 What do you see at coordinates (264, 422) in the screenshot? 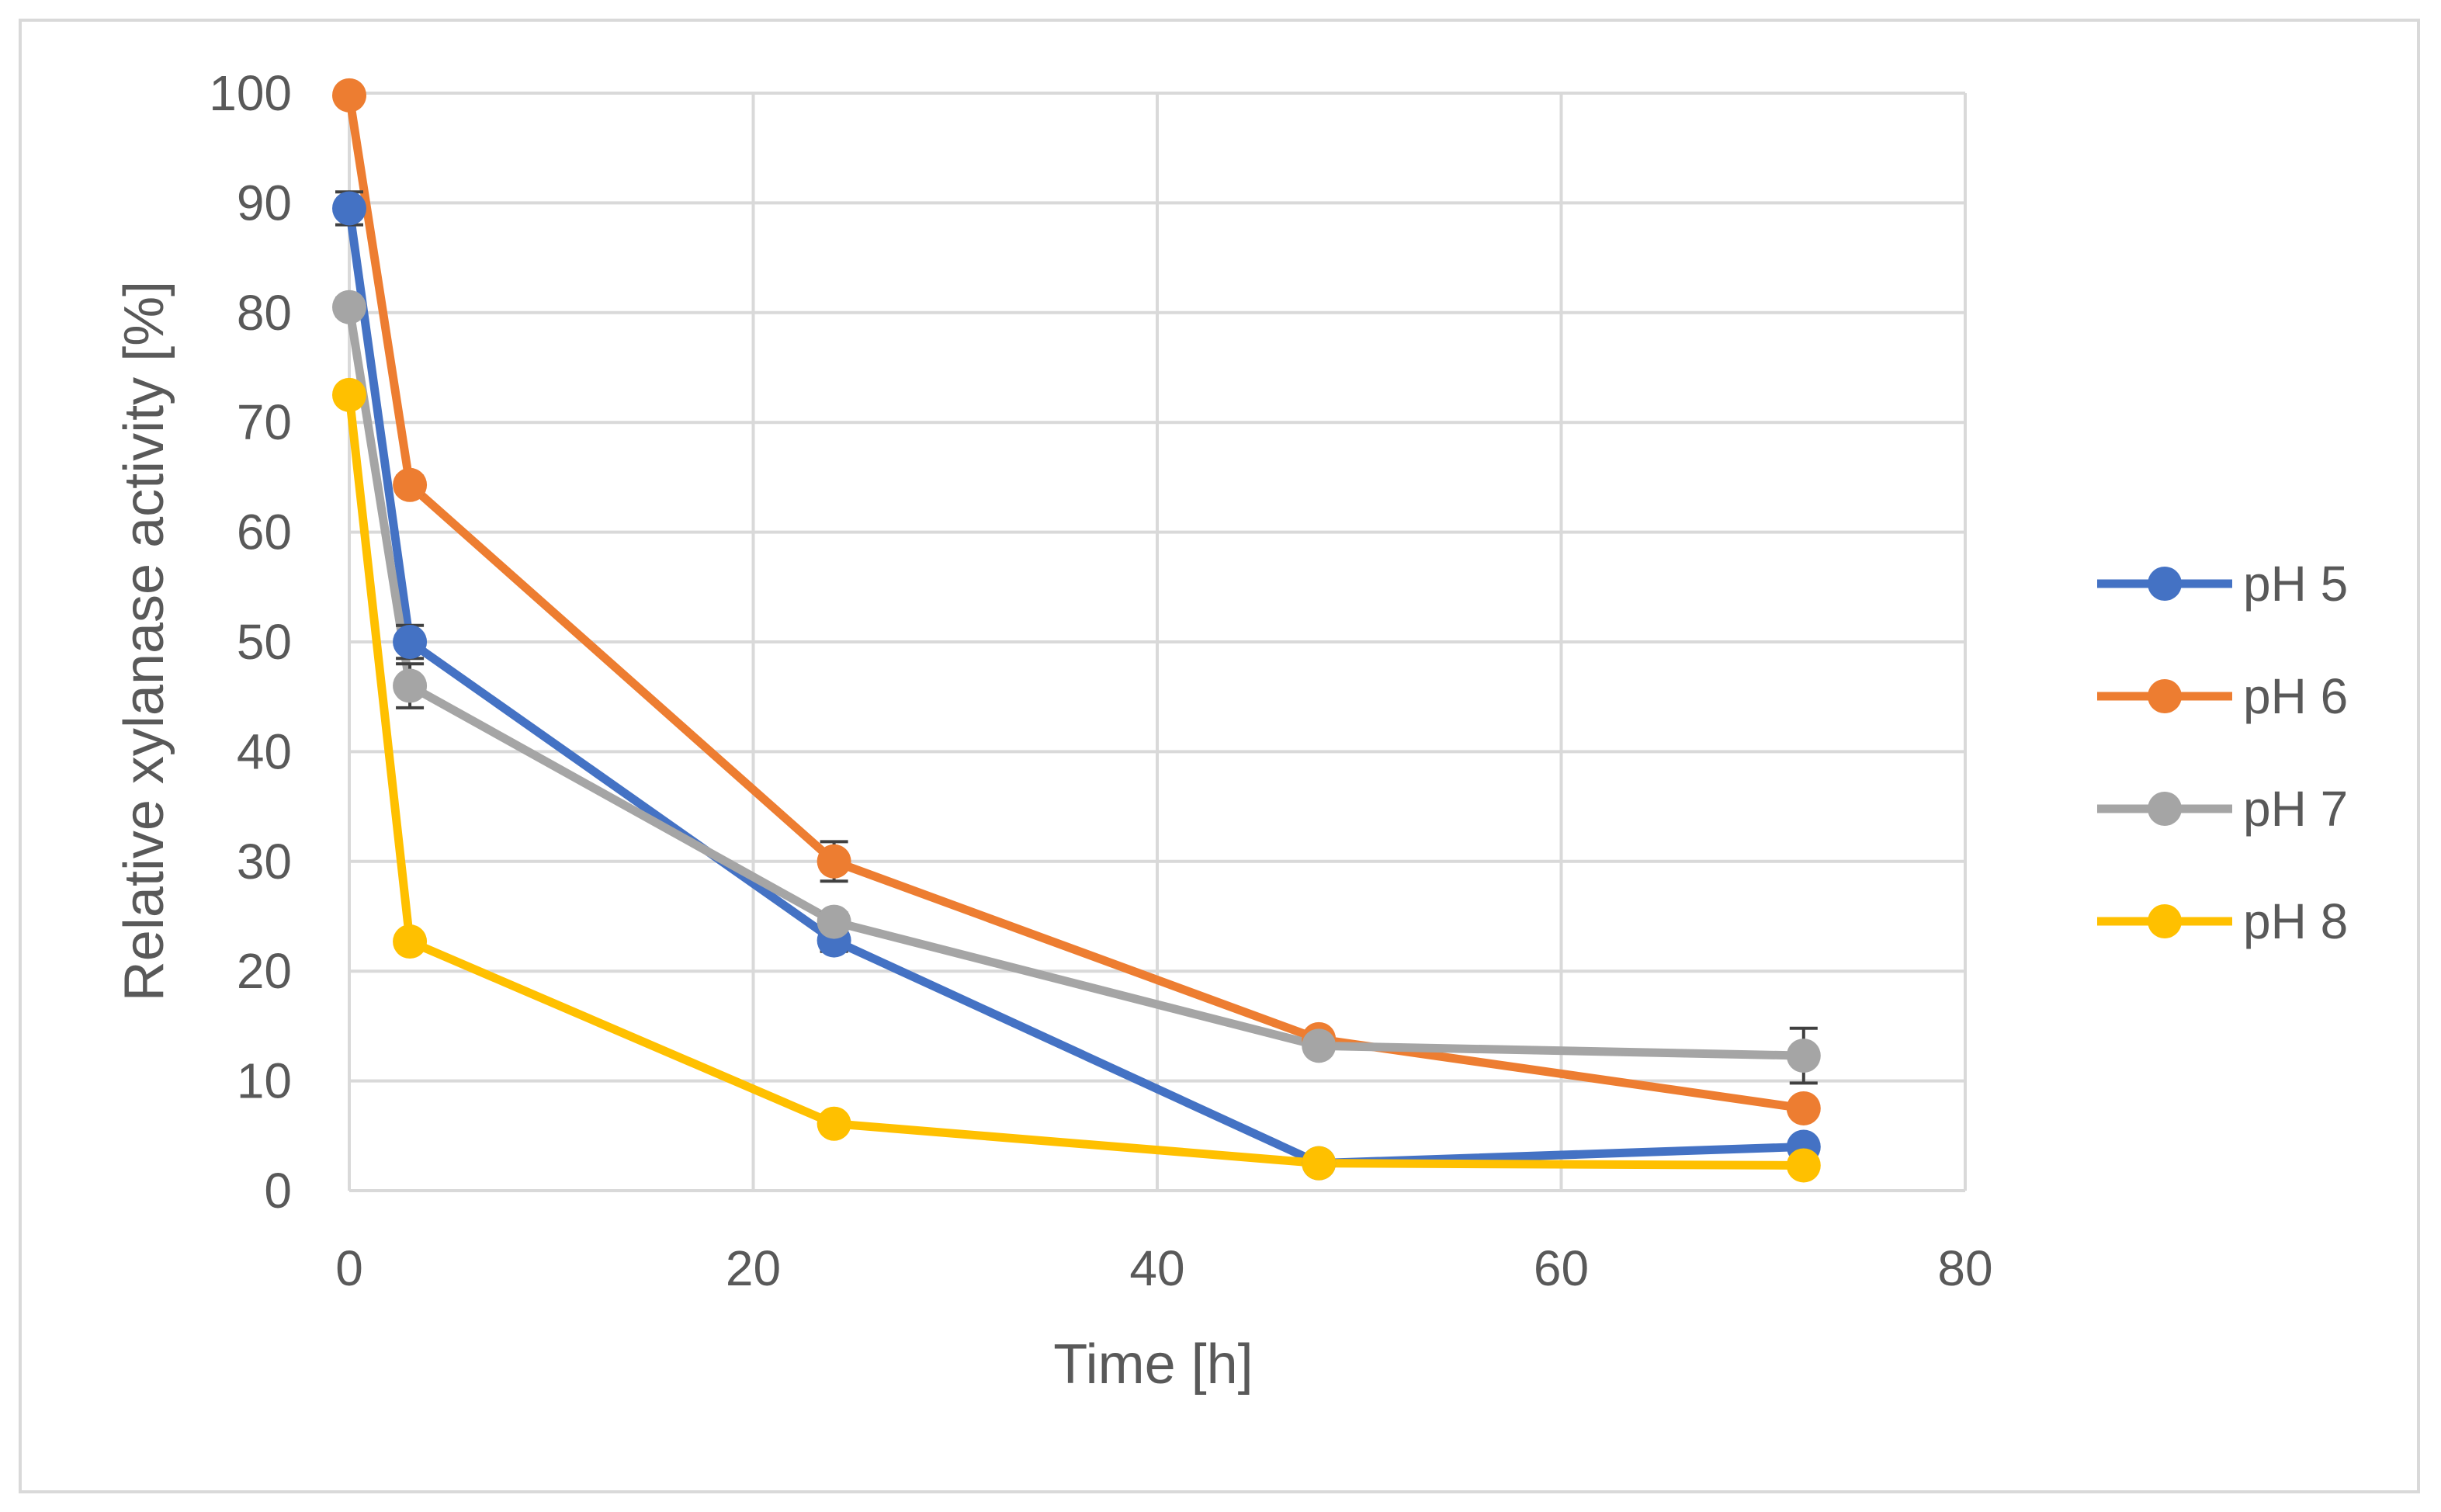
I see `y-tick-label: 70` at bounding box center [264, 422].